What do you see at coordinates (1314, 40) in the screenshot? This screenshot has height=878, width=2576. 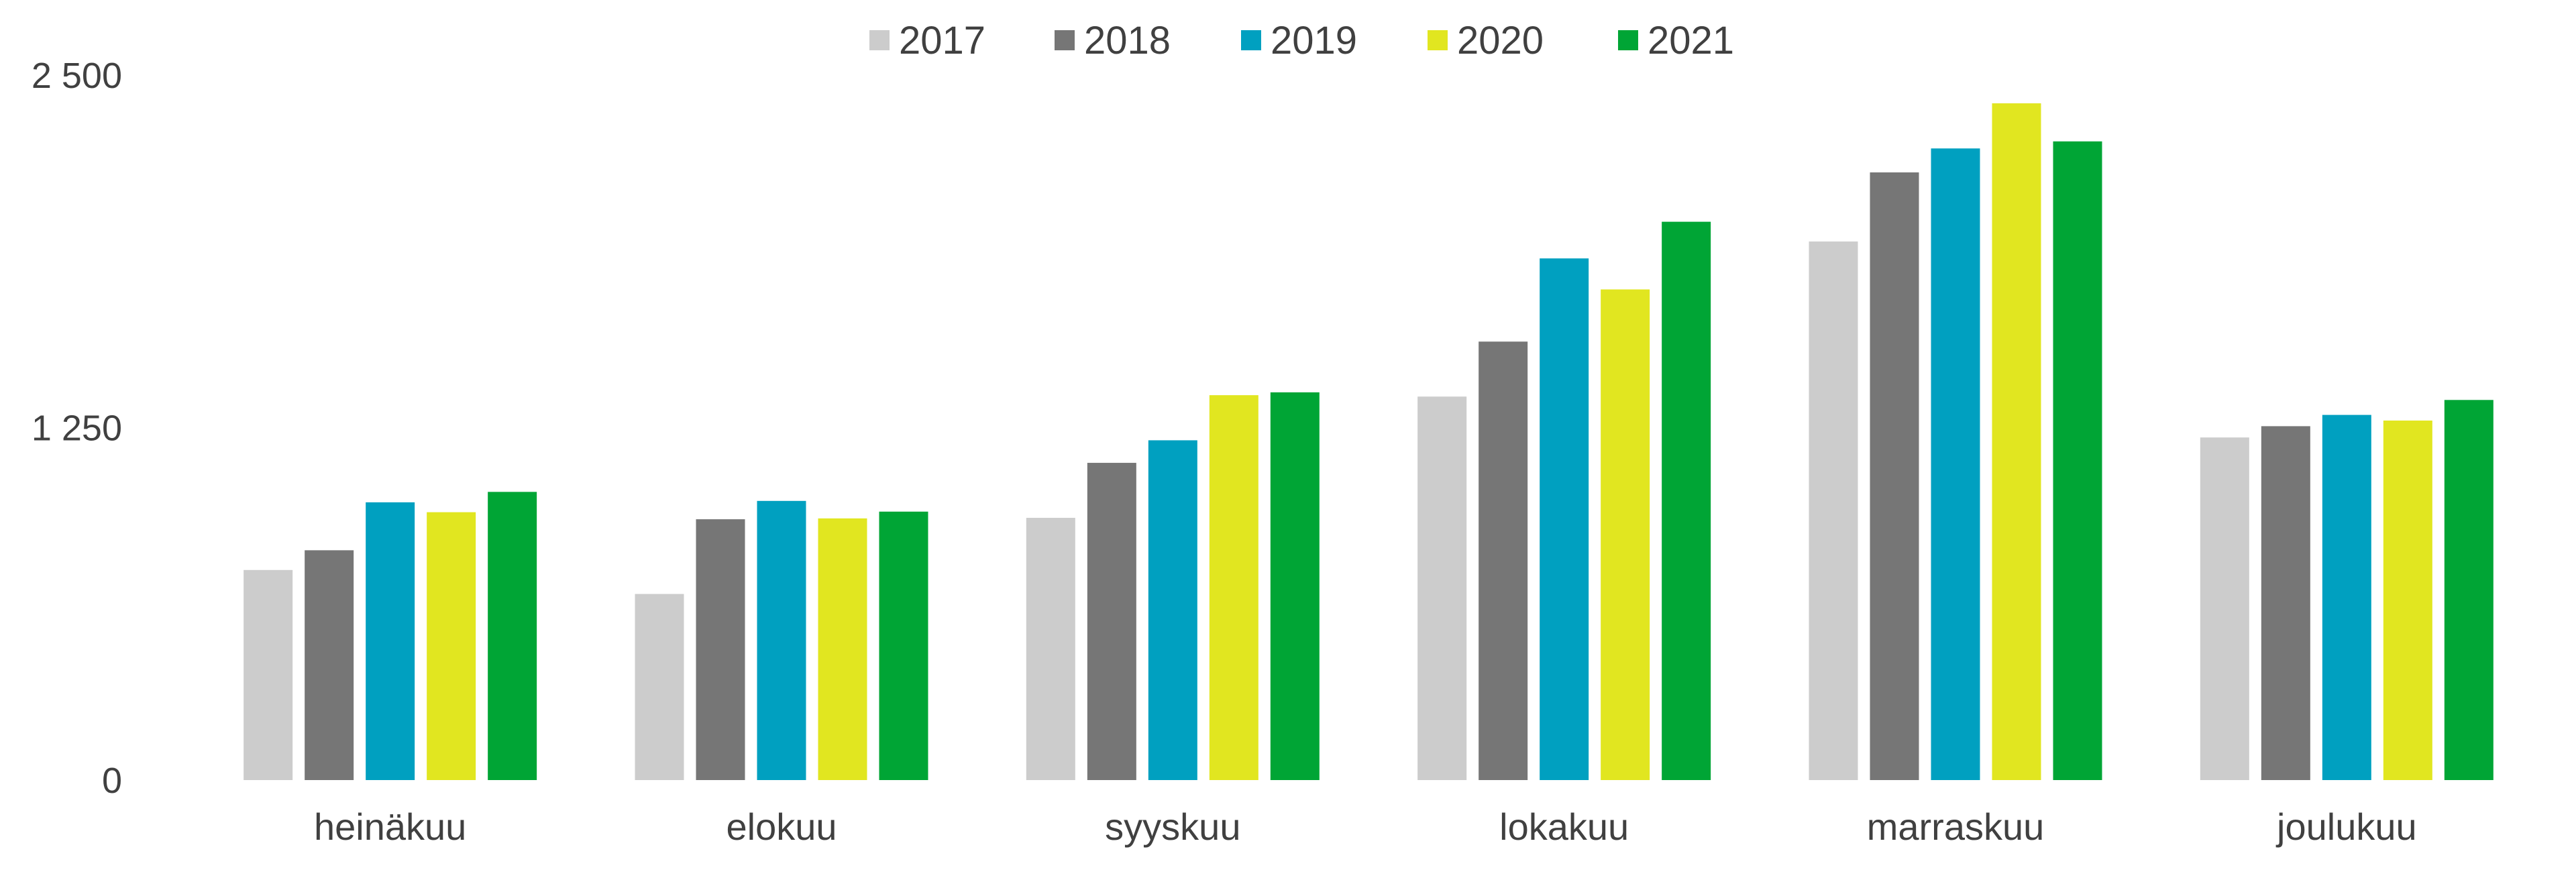 I see `legend-label: 2019` at bounding box center [1314, 40].